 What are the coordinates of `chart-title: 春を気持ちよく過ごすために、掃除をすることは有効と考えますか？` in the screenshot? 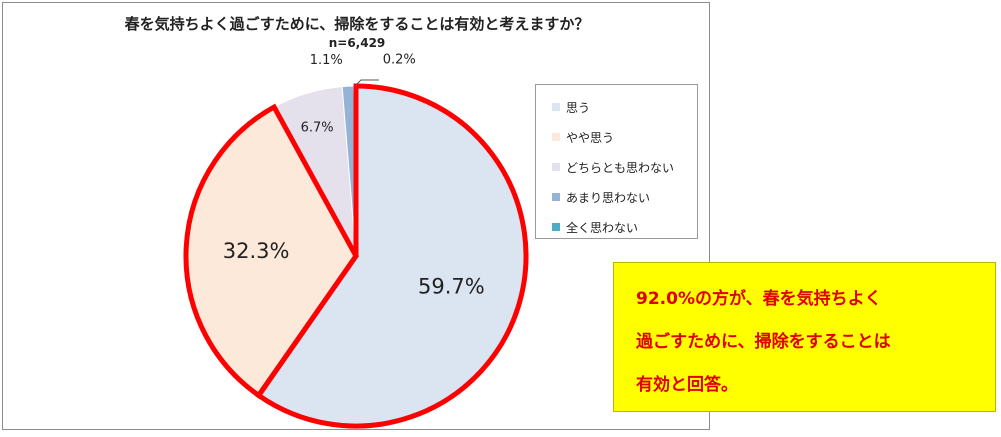 It's located at (357, 24).